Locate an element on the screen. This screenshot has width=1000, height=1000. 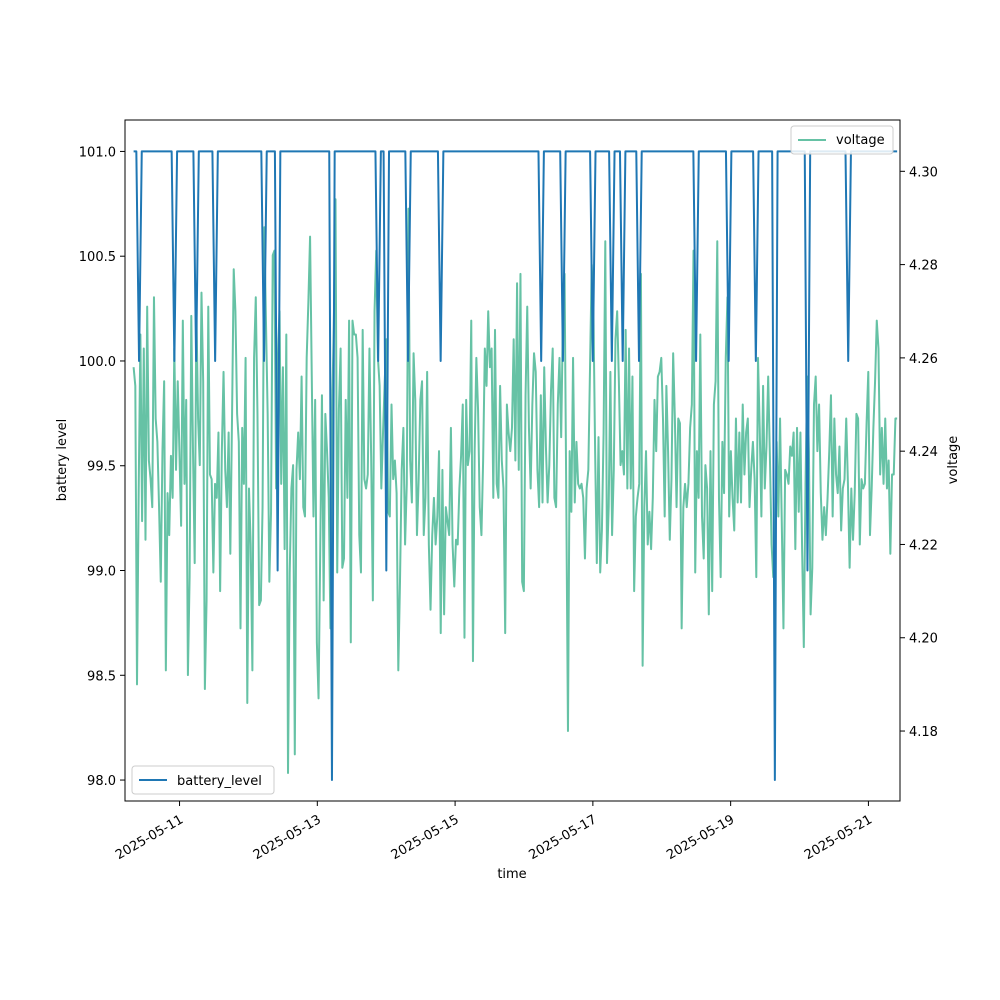
y-right-tick-label: 4.22 is located at coordinates (923, 545).